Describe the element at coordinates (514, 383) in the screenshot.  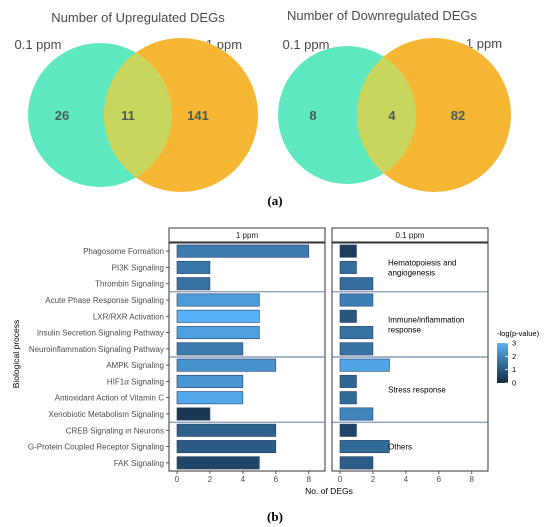
I see `colorbar-tick-label-3: 0` at that location.